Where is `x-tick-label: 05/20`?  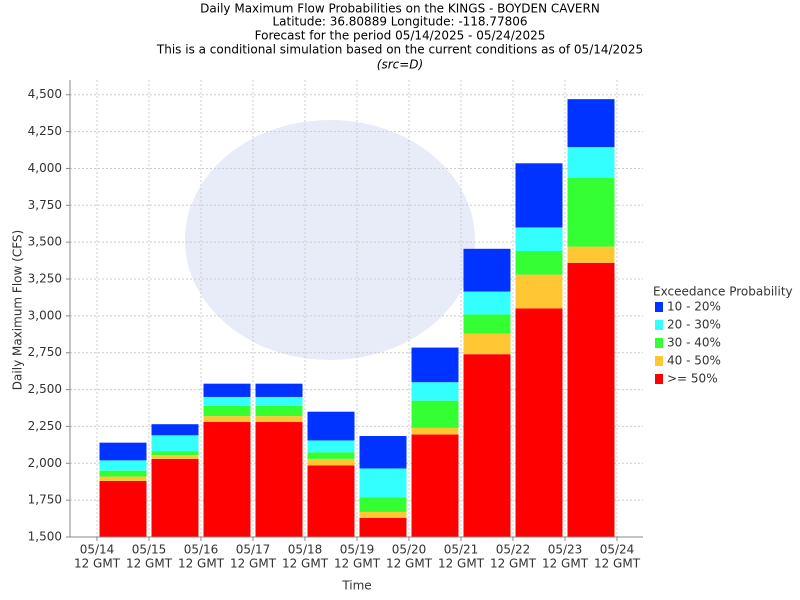 x-tick-label: 05/20 is located at coordinates (409, 550).